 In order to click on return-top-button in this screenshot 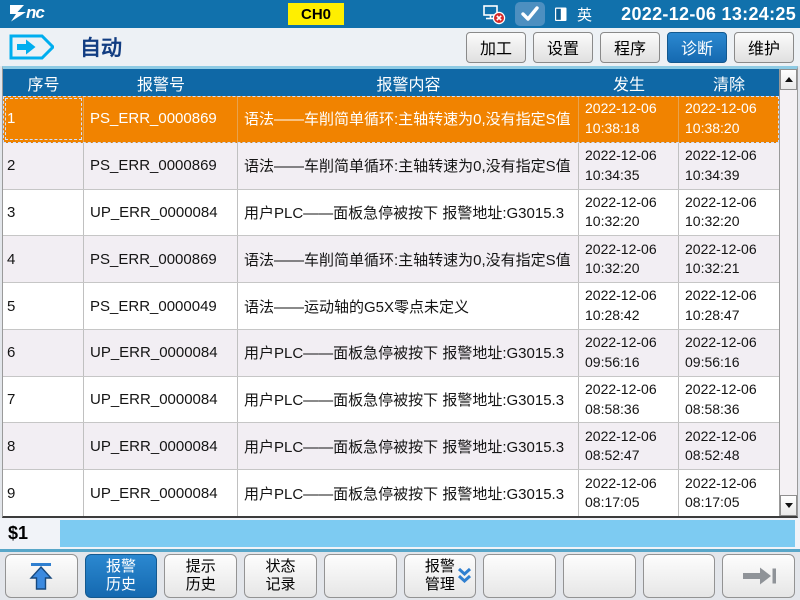, I will do `click(41, 576)`.